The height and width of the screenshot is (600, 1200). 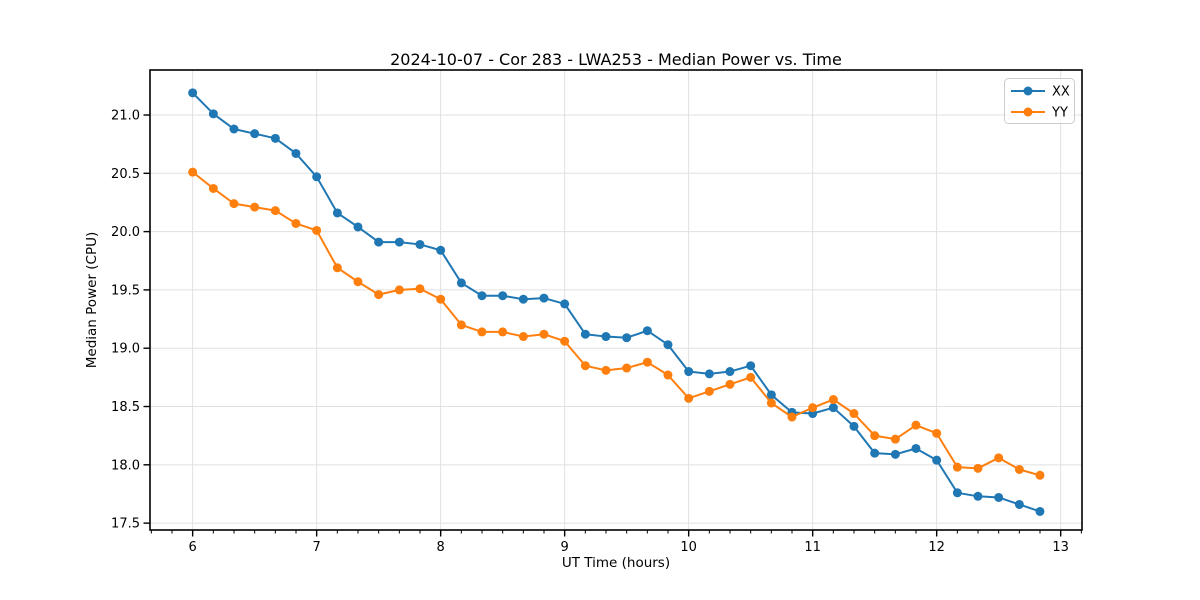 What do you see at coordinates (1059, 113) in the screenshot?
I see `legend-label-yy: YY` at bounding box center [1059, 113].